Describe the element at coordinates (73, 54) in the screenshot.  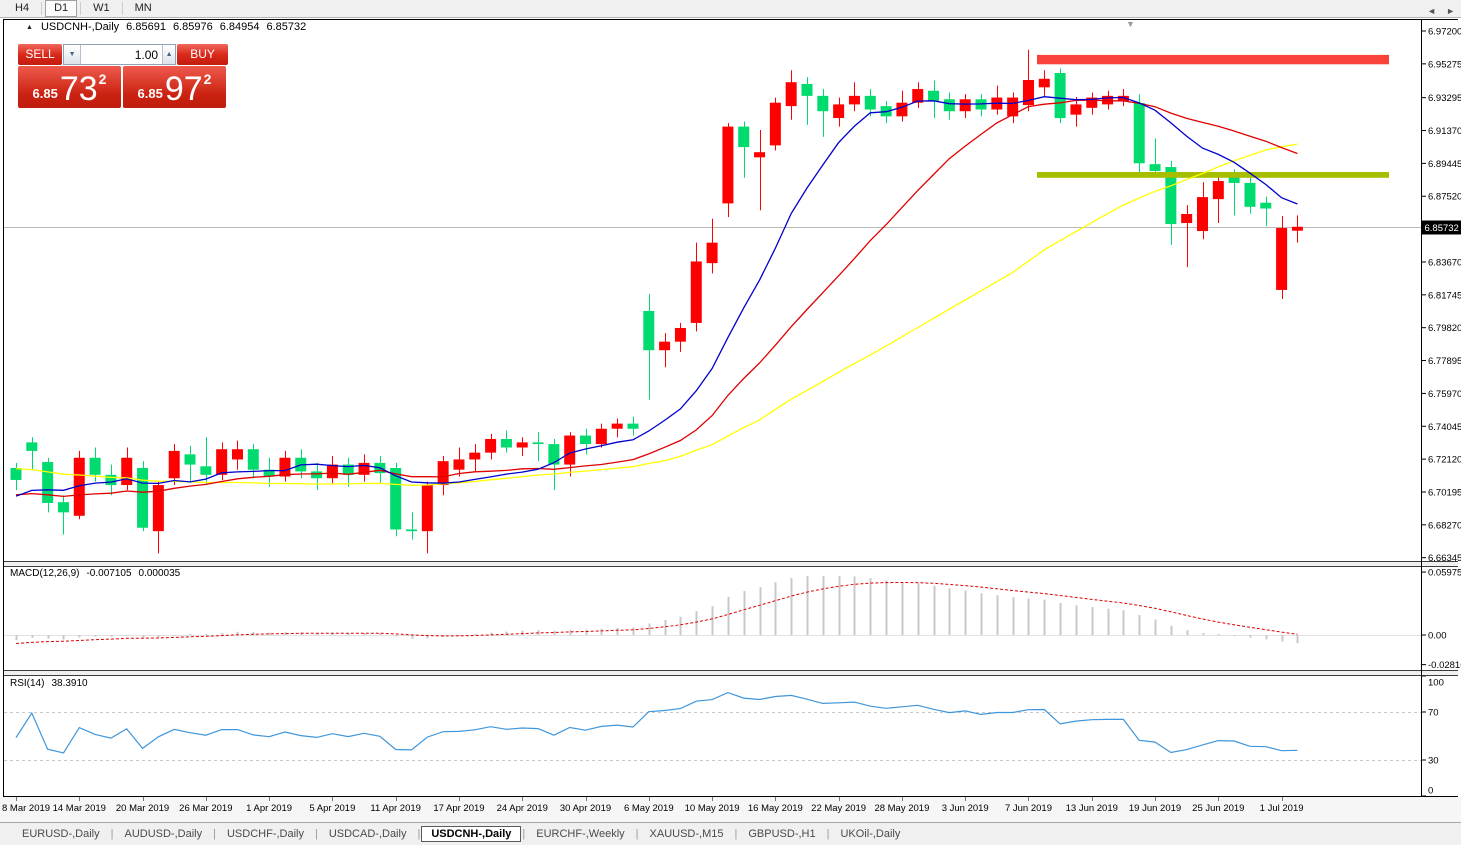
I see `volume-decrease-button: ▼` at that location.